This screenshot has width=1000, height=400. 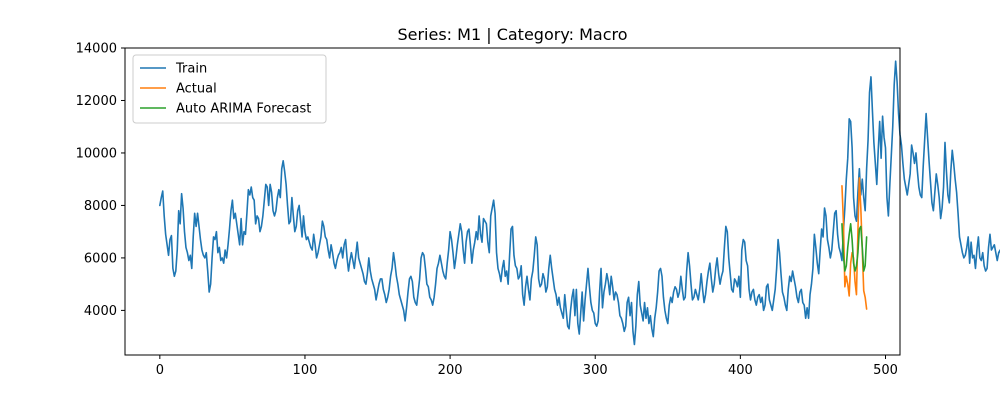 I want to click on y-tick-label: 4000, so click(x=100, y=311).